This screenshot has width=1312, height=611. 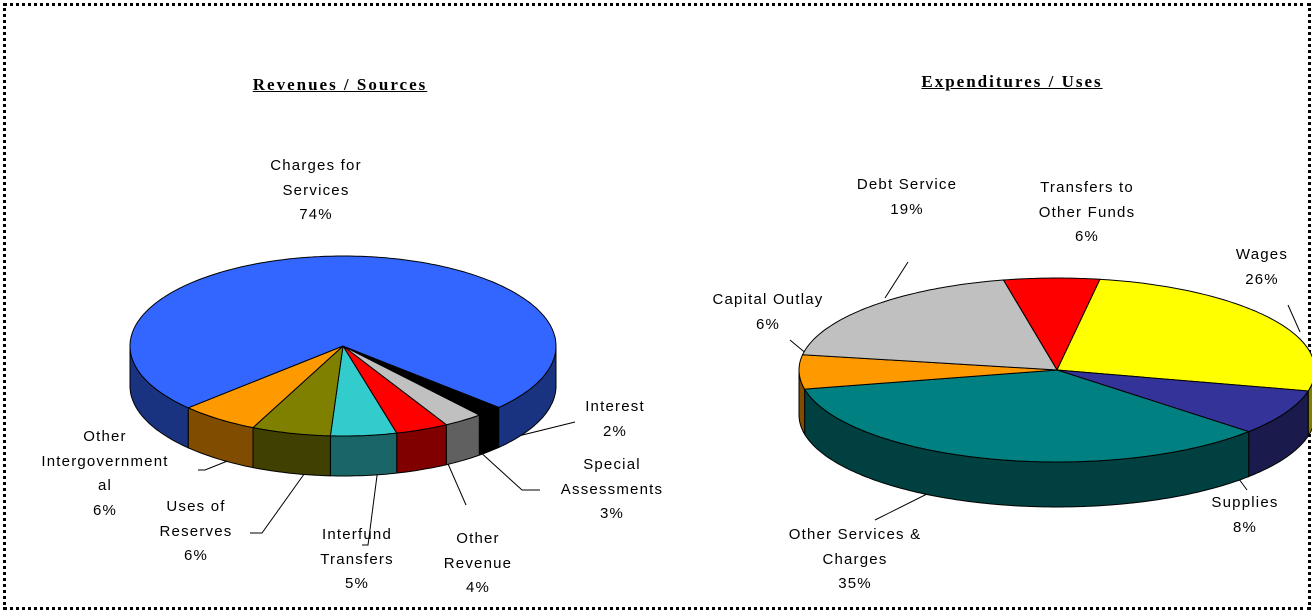 What do you see at coordinates (363, 454) in the screenshot?
I see `pie-slice-side` at bounding box center [363, 454].